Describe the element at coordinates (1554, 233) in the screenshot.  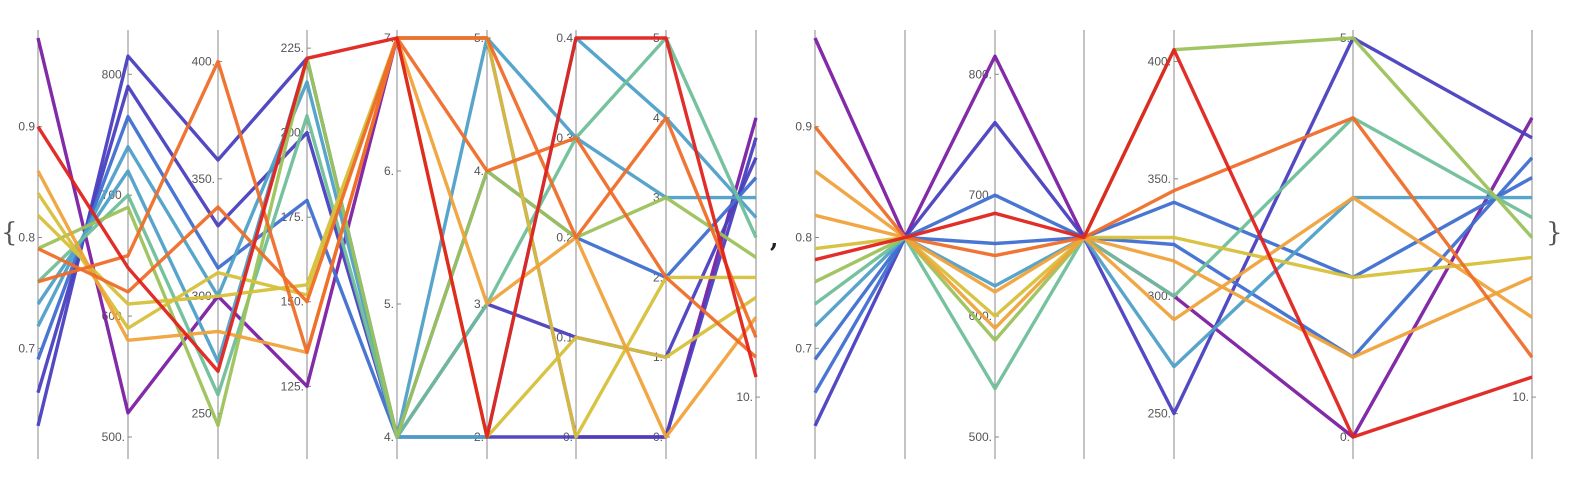
I see `close-brace: }` at that location.